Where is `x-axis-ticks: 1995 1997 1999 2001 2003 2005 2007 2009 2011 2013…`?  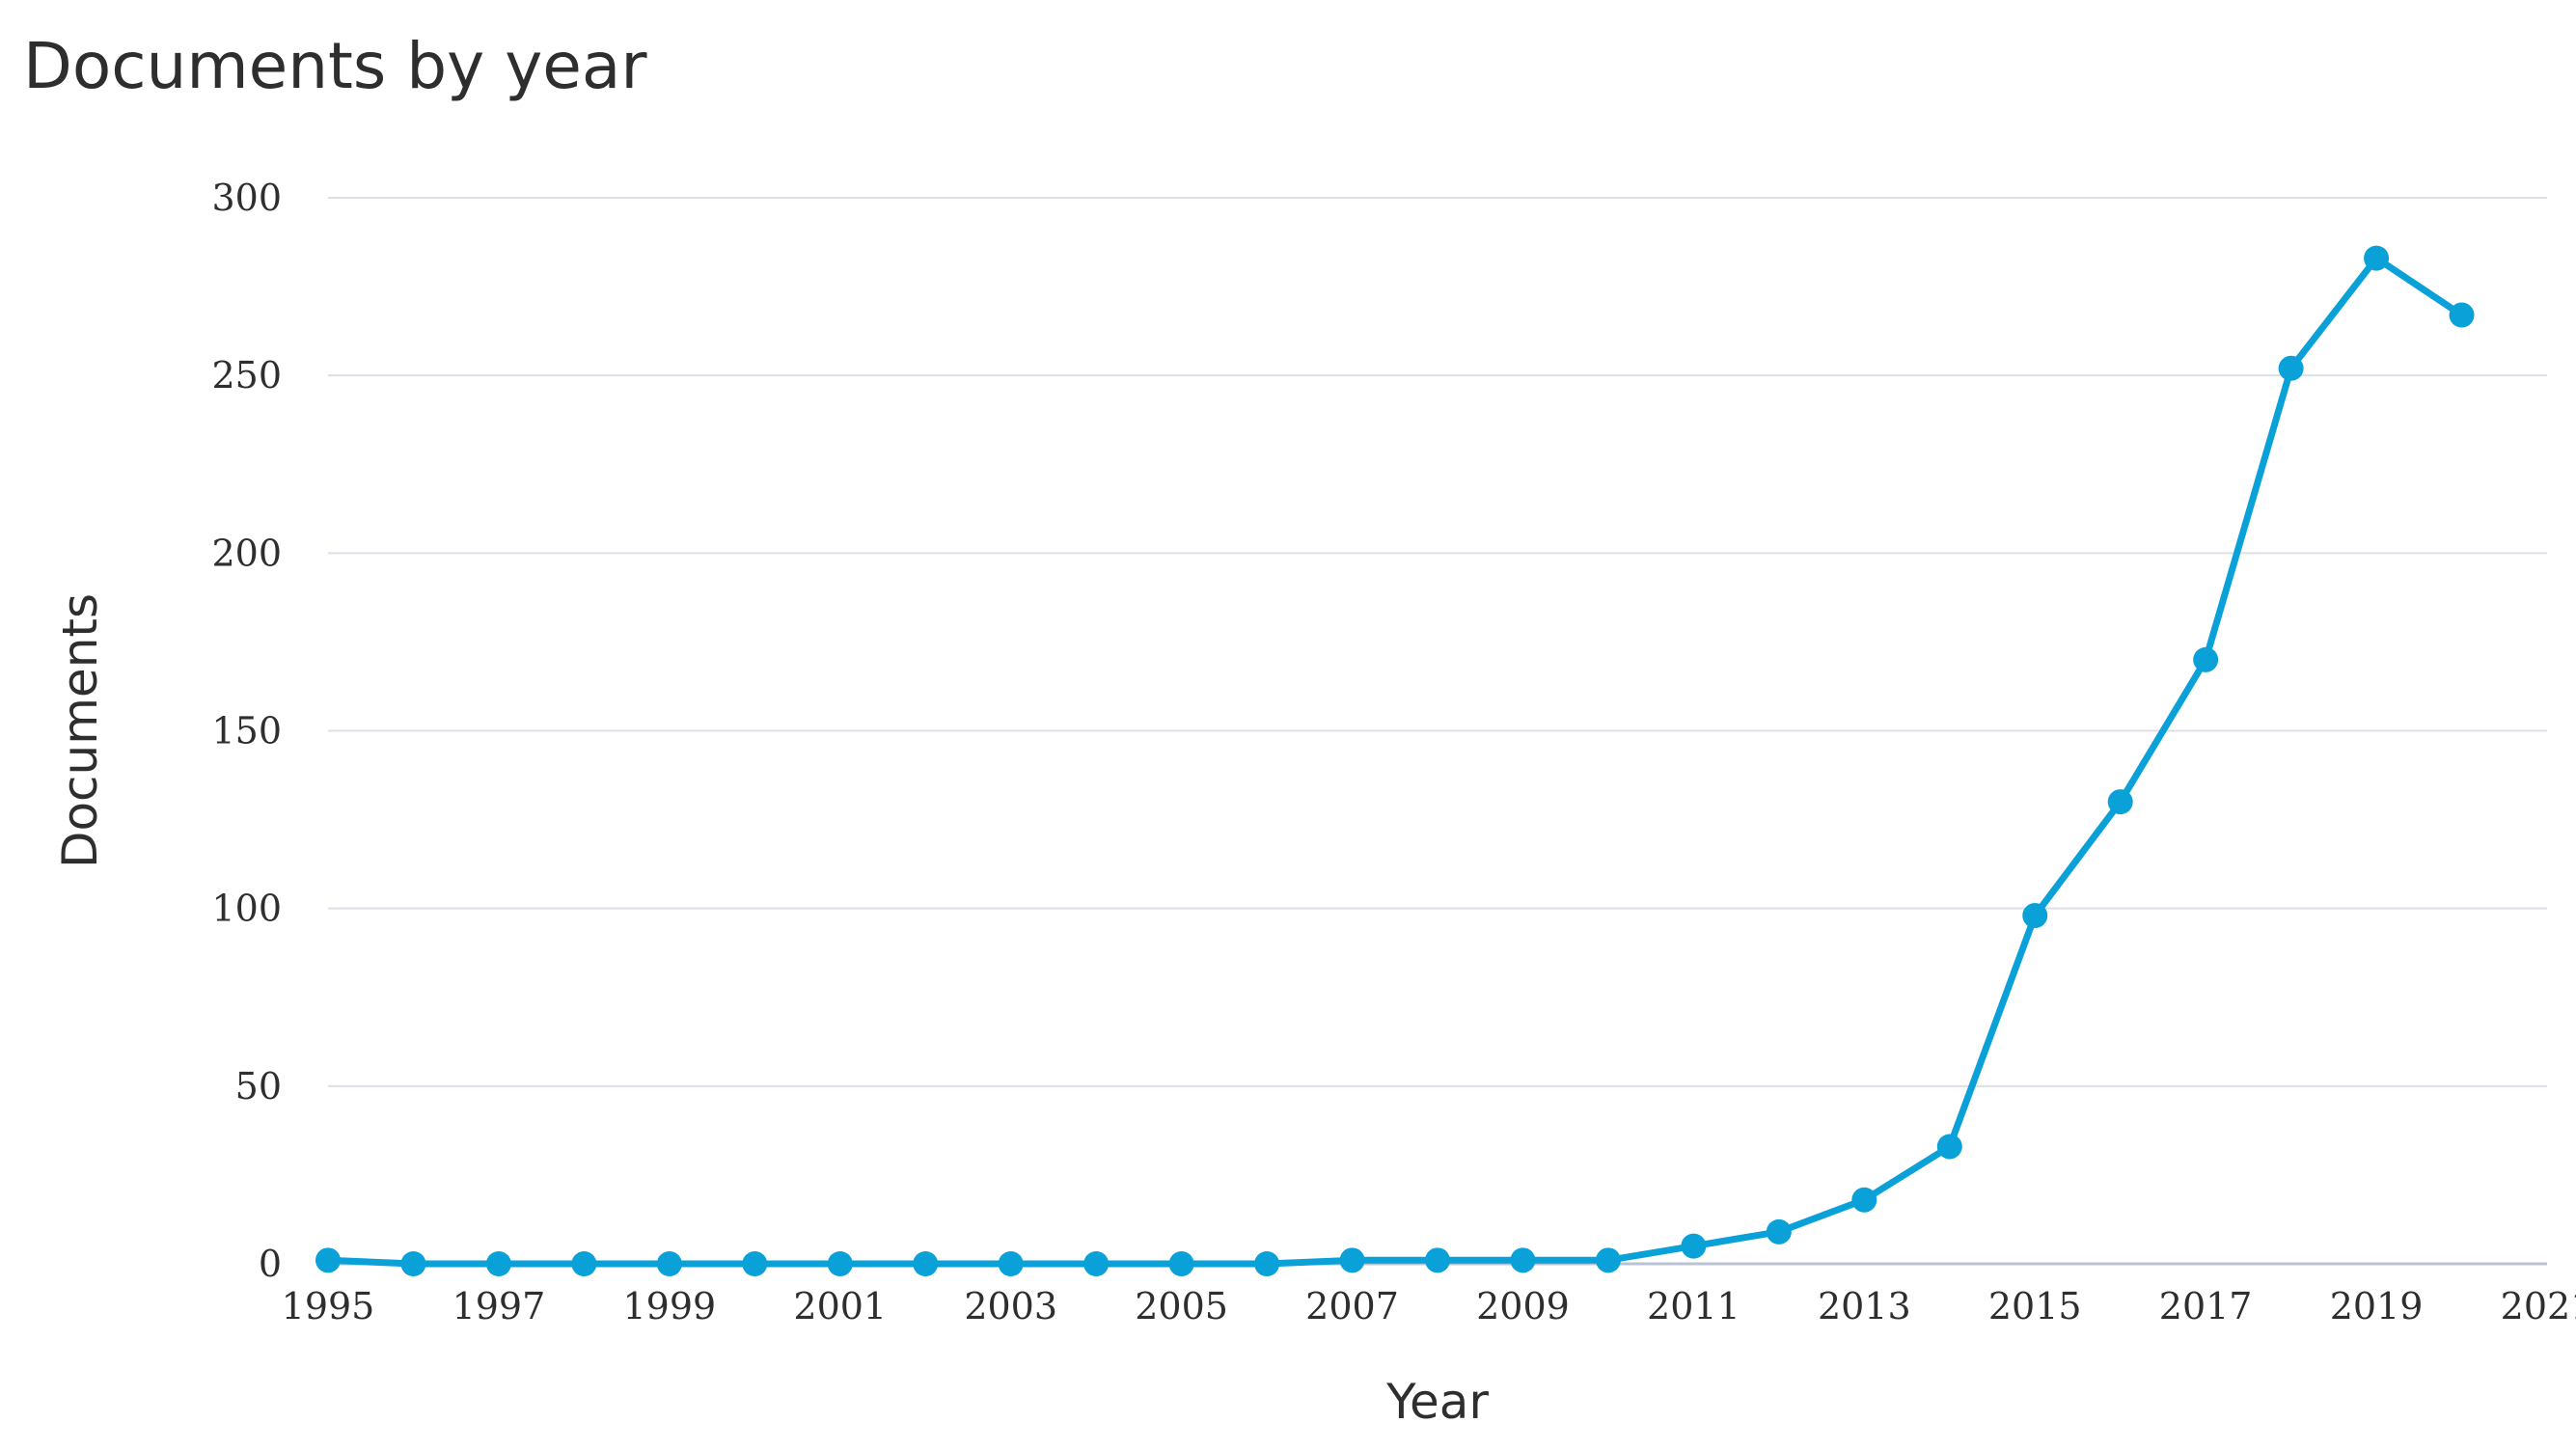
x-axis-ticks: 1995 1997 1999 2001 2003 2005 2007 2009 2011 2013… is located at coordinates (1429, 1306).